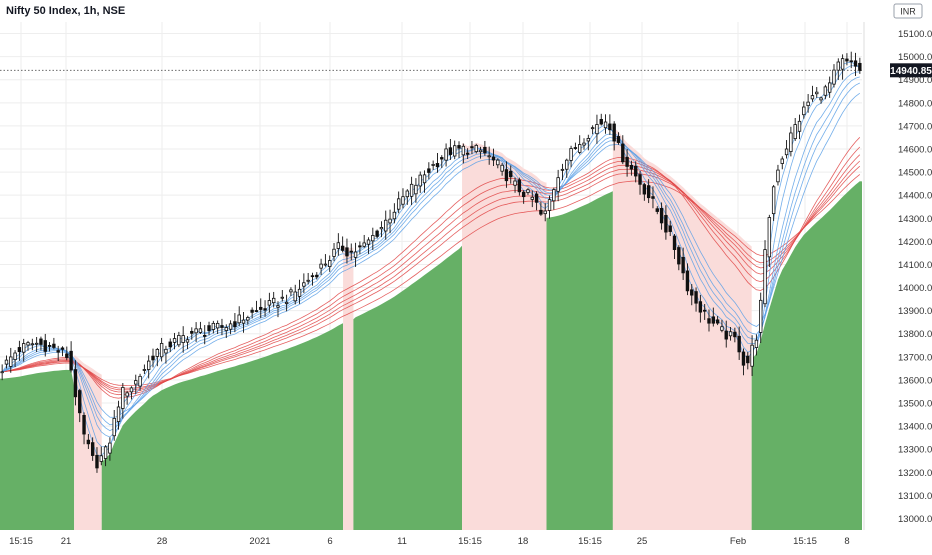 This screenshot has width=932, height=555. I want to click on y-tick-label: 15000.00, so click(915, 57).